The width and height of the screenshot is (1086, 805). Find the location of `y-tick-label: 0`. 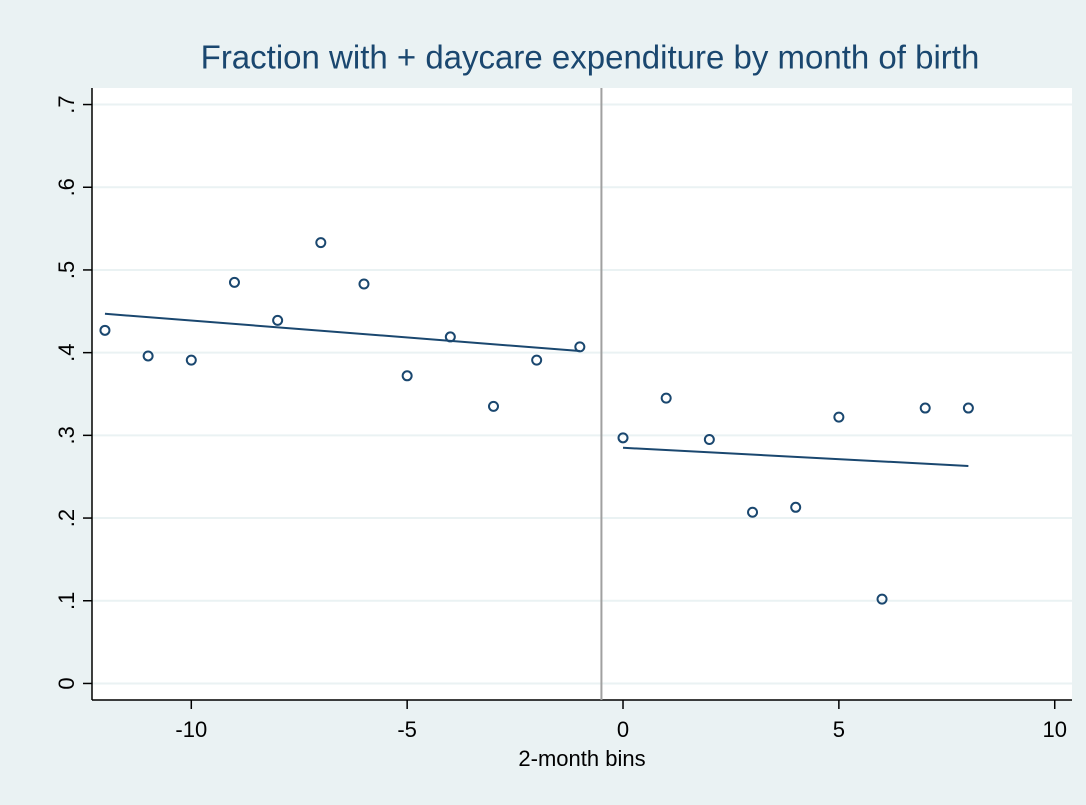

y-tick-label: 0 is located at coordinates (66, 683).